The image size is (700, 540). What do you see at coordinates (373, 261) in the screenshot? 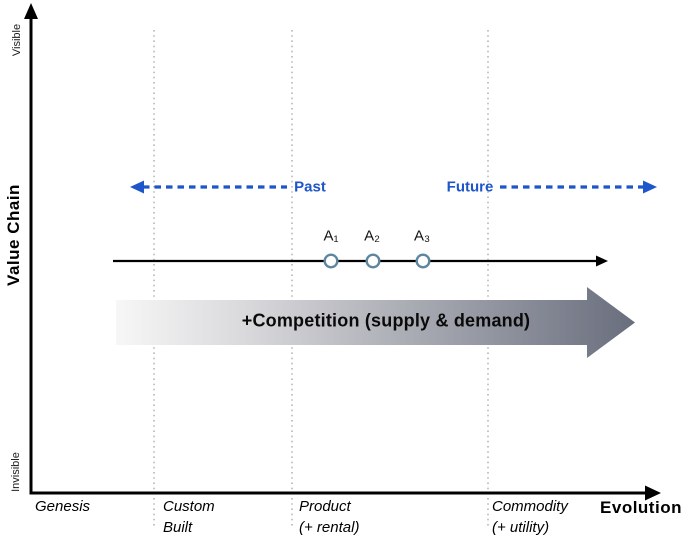
I see `activity-point-a2` at bounding box center [373, 261].